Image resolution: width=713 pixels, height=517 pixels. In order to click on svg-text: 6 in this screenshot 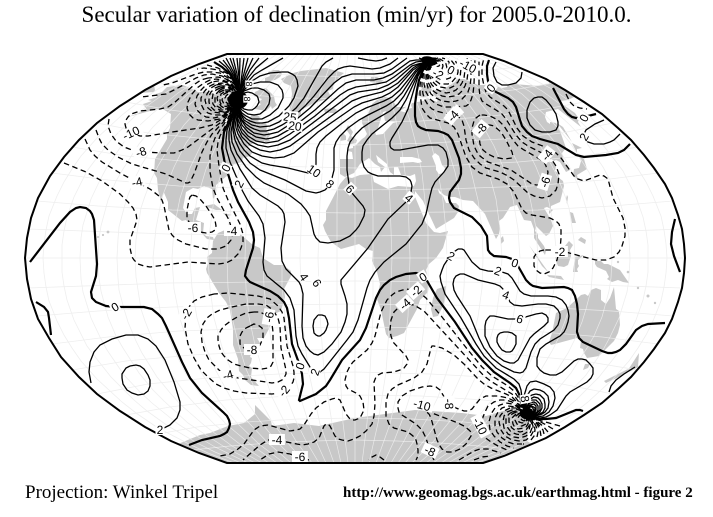, I will do `click(519, 319)`.